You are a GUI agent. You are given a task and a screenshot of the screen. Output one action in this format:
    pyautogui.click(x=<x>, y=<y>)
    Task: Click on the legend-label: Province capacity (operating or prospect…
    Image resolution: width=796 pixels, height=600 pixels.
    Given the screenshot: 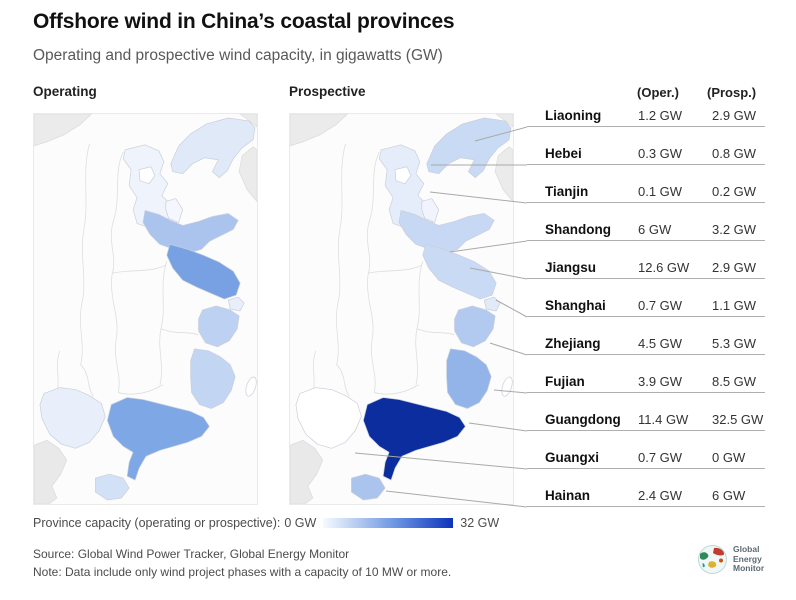 What is the action you would take?
    pyautogui.click(x=157, y=523)
    